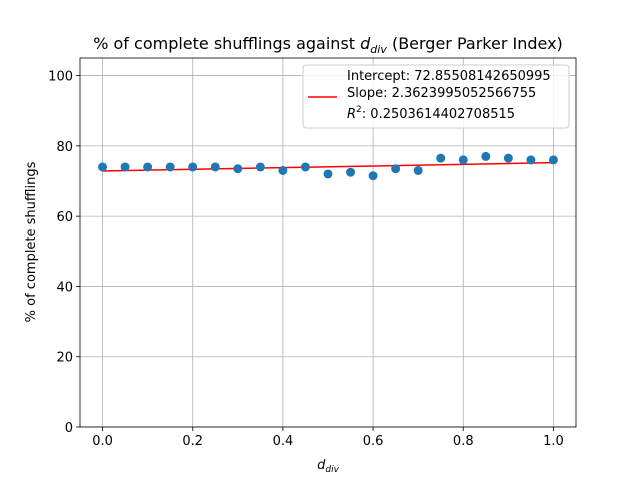  I want to click on fit-layer, so click(328, 166).